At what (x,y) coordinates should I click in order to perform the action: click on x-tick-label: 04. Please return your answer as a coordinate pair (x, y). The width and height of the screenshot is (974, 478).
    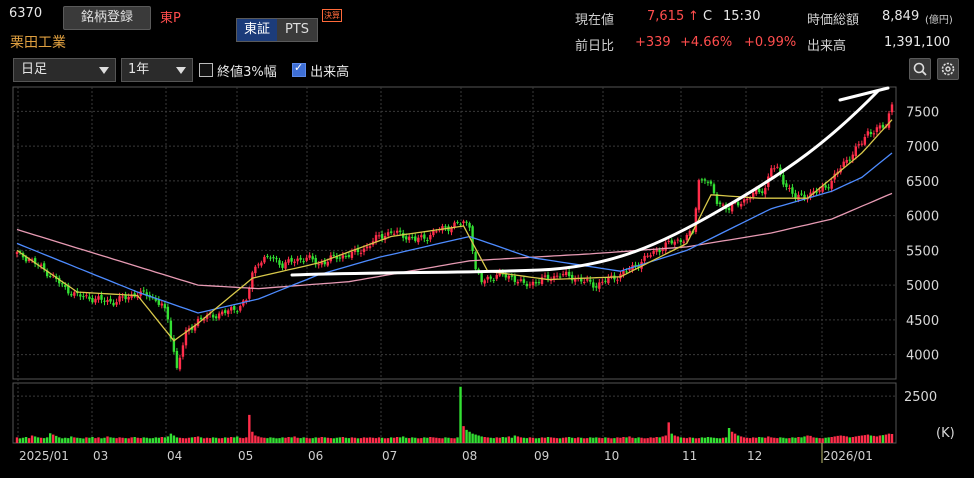
    Looking at the image, I should click on (174, 456).